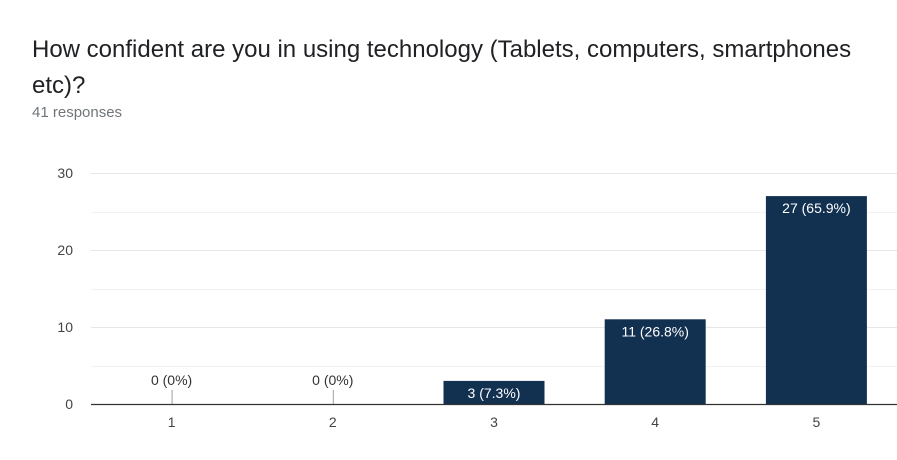 This screenshot has width=897, height=460. I want to click on y-tick-label: 0, so click(69, 404).